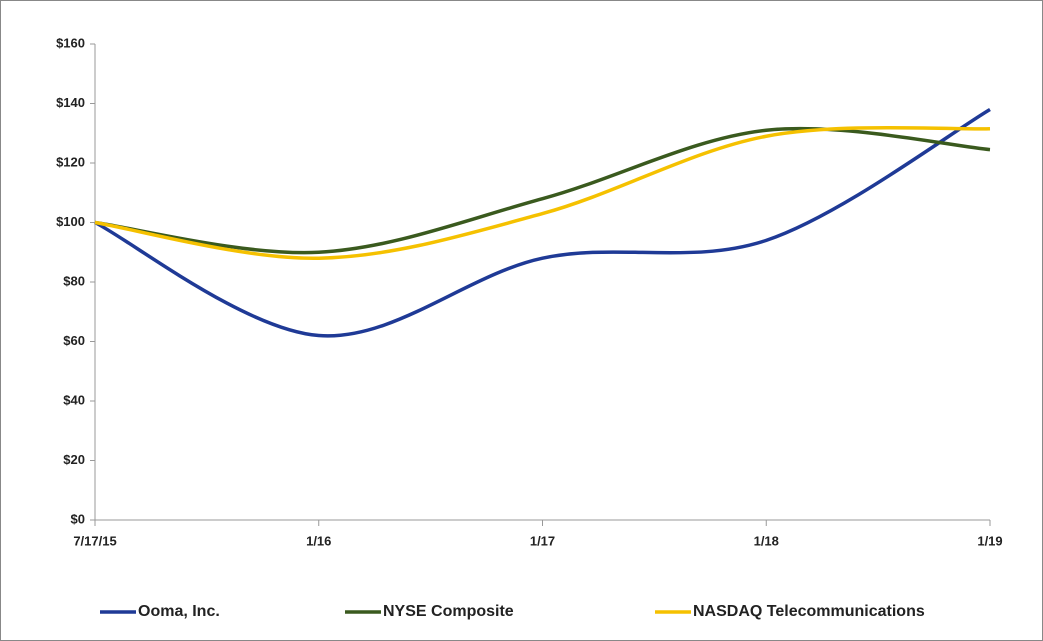  Describe the element at coordinates (74, 340) in the screenshot. I see `y-tick-label: $60` at that location.